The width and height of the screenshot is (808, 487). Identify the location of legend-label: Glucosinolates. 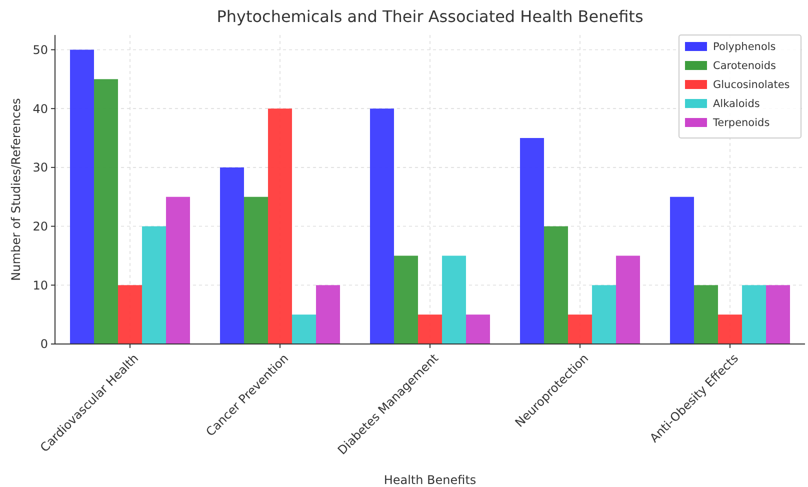
(751, 85).